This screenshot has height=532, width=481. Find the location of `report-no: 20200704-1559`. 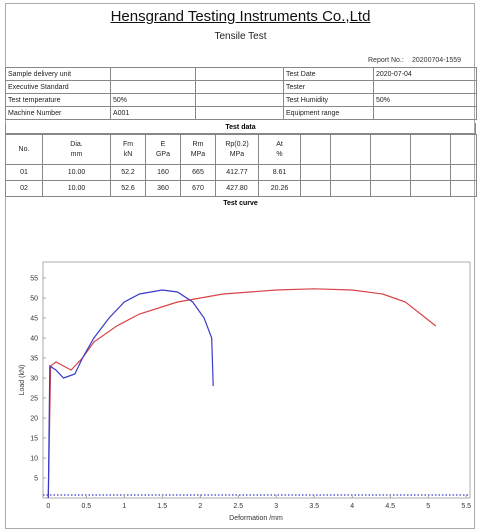

report-no: 20200704-1559 is located at coordinates (437, 60).